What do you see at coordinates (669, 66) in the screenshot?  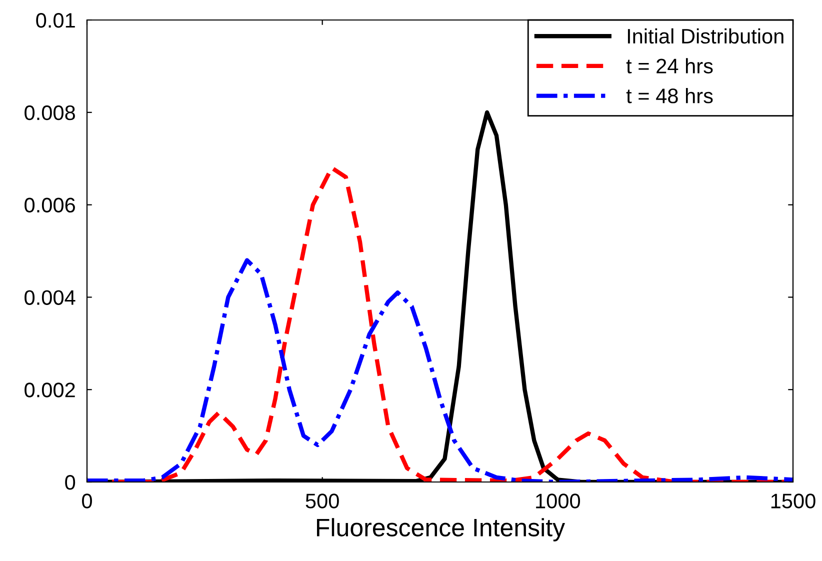 I see `legend-label: t = 24 hrs` at bounding box center [669, 66].